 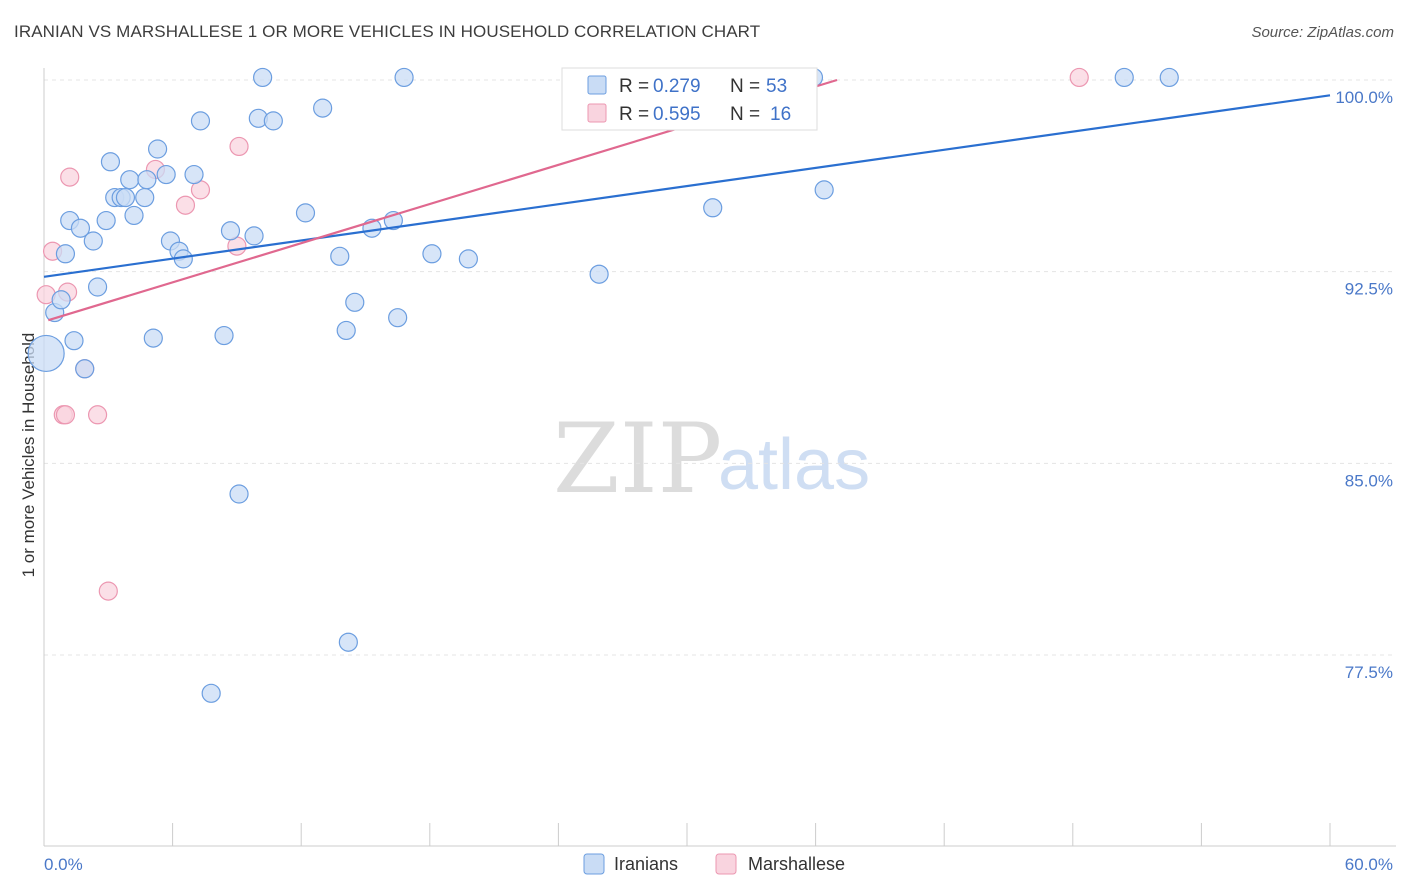 What do you see at coordinates (1369, 480) in the screenshot?
I see `y-tick-label: 85.0%` at bounding box center [1369, 480].